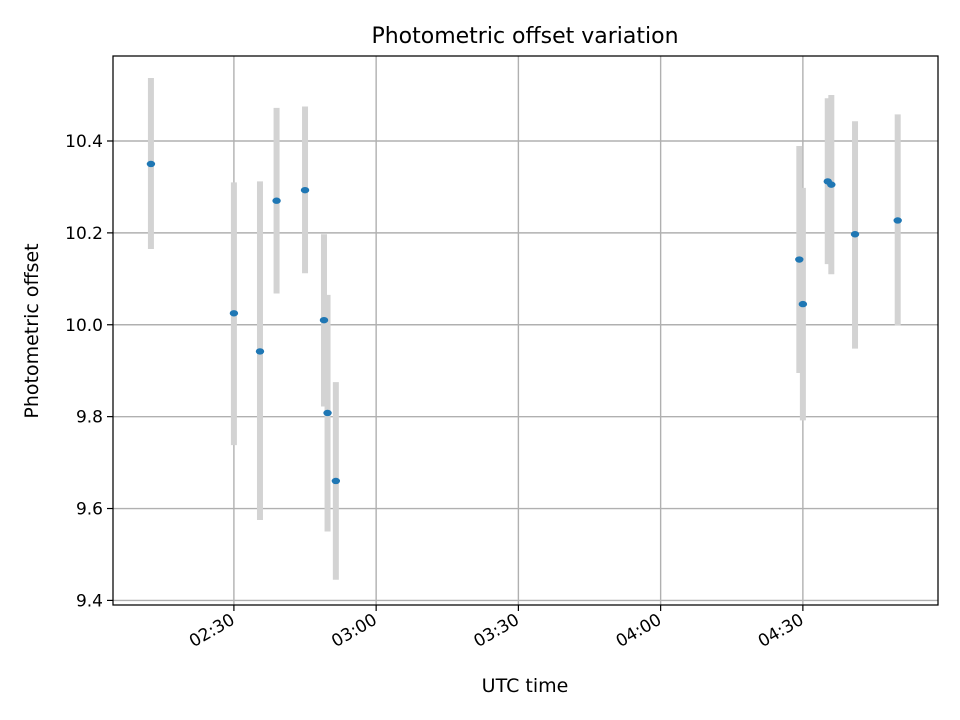 This screenshot has width=960, height=720. What do you see at coordinates (89, 371) in the screenshot?
I see `y-axis: 9.4 9.6 9.8 10.0 10.2 10.4` at bounding box center [89, 371].